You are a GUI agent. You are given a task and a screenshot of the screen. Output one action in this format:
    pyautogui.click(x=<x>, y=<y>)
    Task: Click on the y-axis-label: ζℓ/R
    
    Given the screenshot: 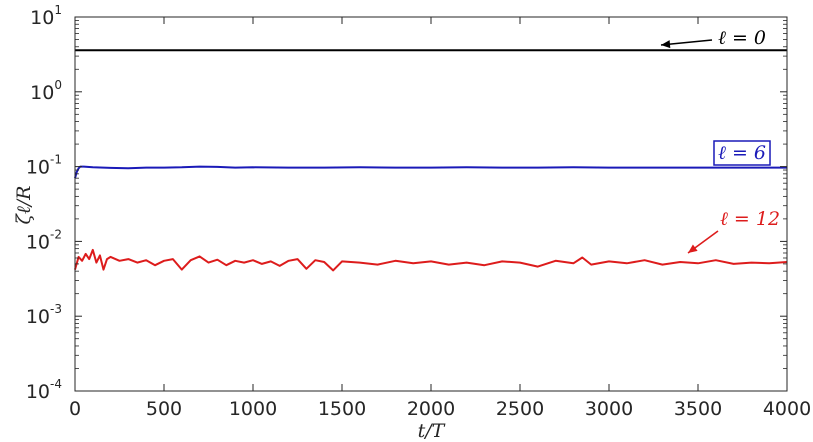 What is the action you would take?
    pyautogui.click(x=24, y=205)
    